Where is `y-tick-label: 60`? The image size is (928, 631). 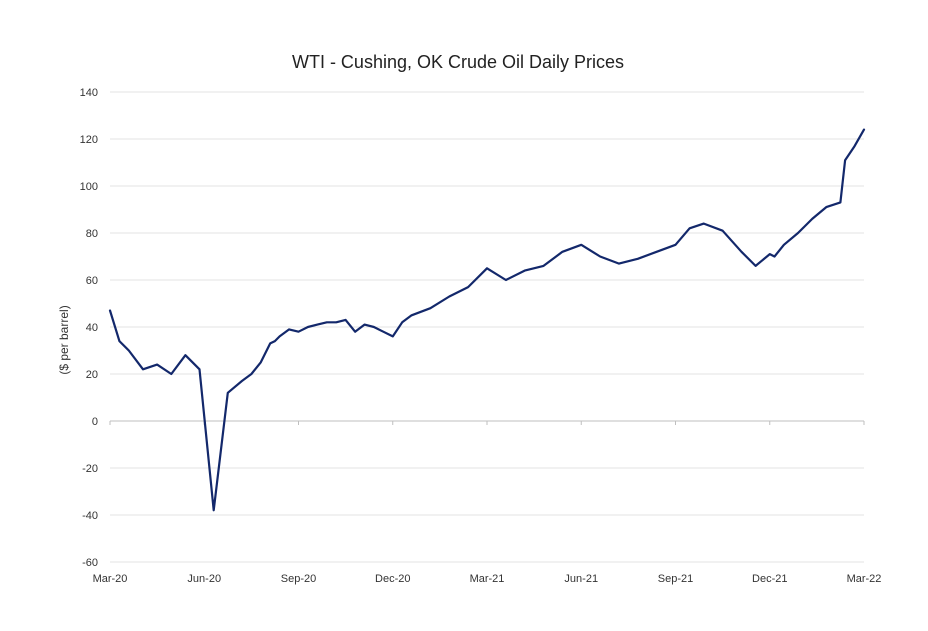
y-tick-label: 60 is located at coordinates (92, 281).